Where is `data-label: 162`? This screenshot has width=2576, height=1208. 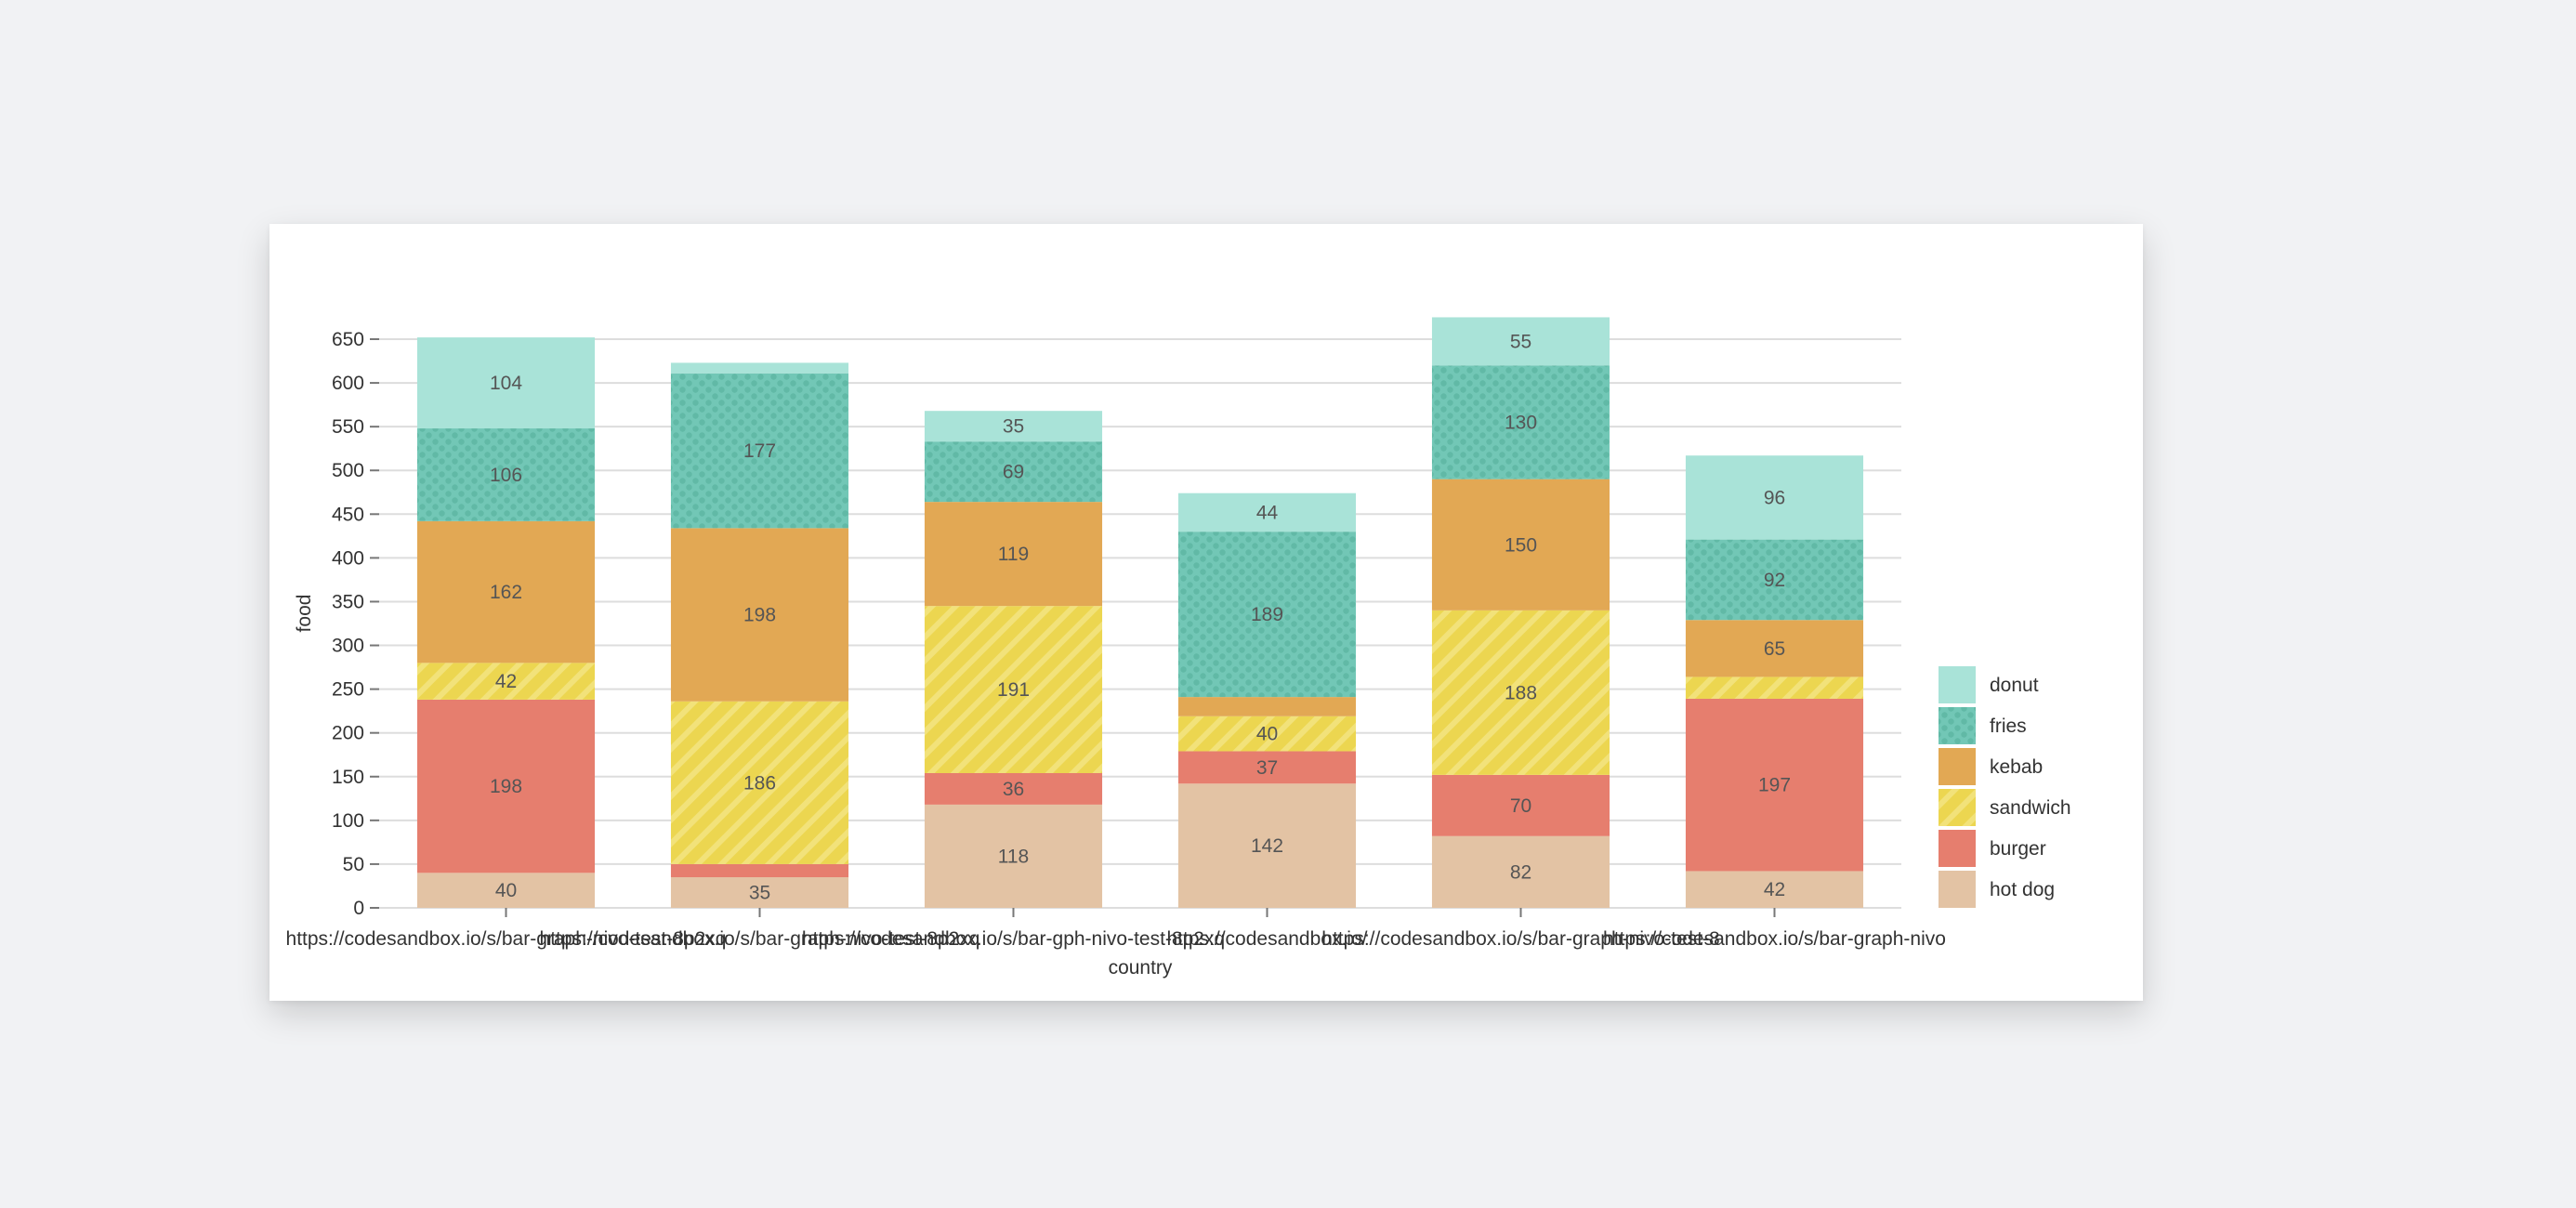 data-label: 162 is located at coordinates (506, 593).